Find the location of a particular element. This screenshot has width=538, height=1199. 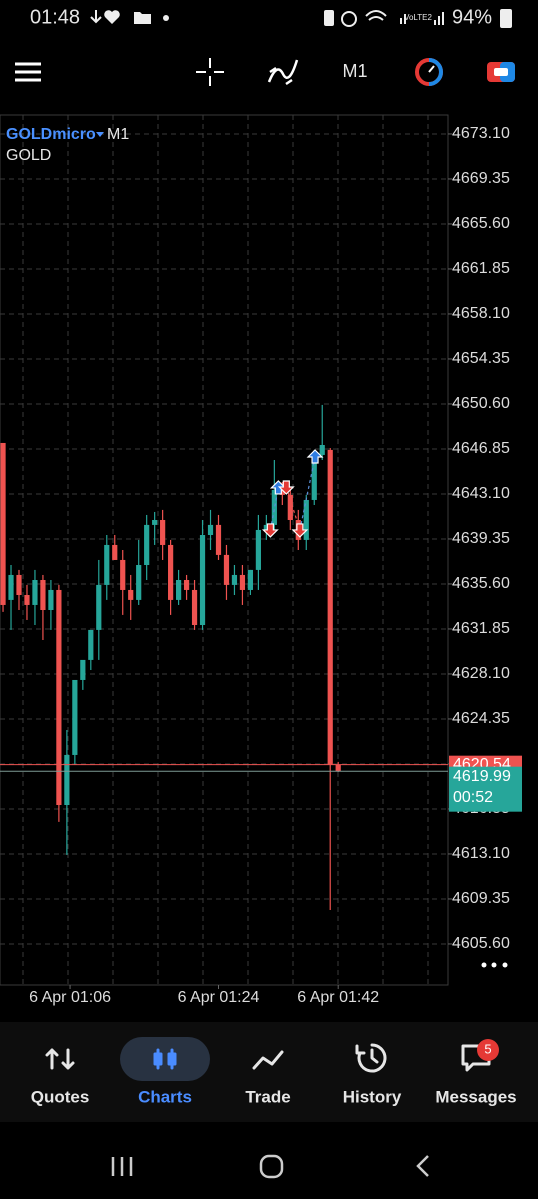

symbol-dropdown is located at coordinates (100, 134).